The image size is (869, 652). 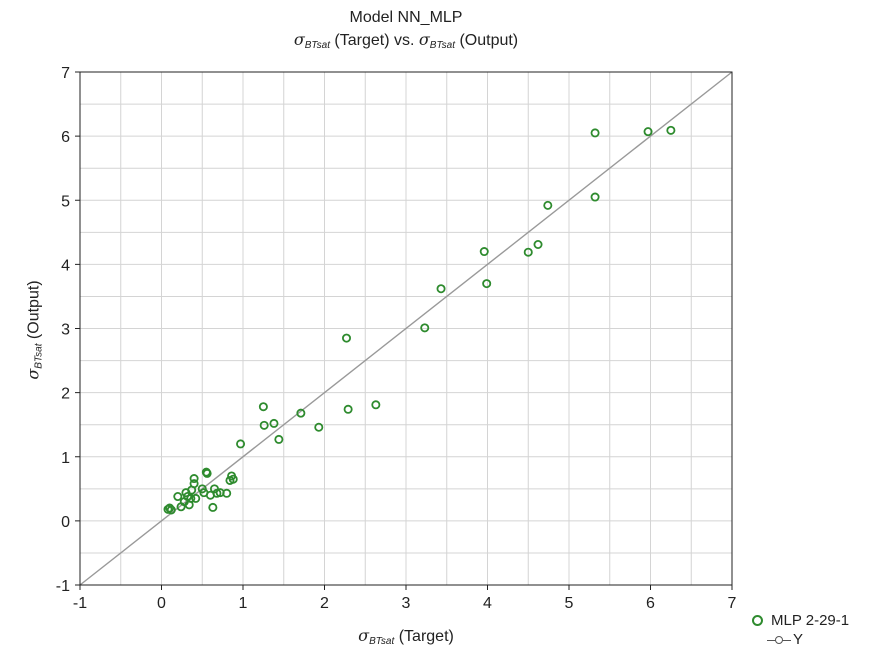 I want to click on x-tick-label: 7, so click(x=732, y=603).